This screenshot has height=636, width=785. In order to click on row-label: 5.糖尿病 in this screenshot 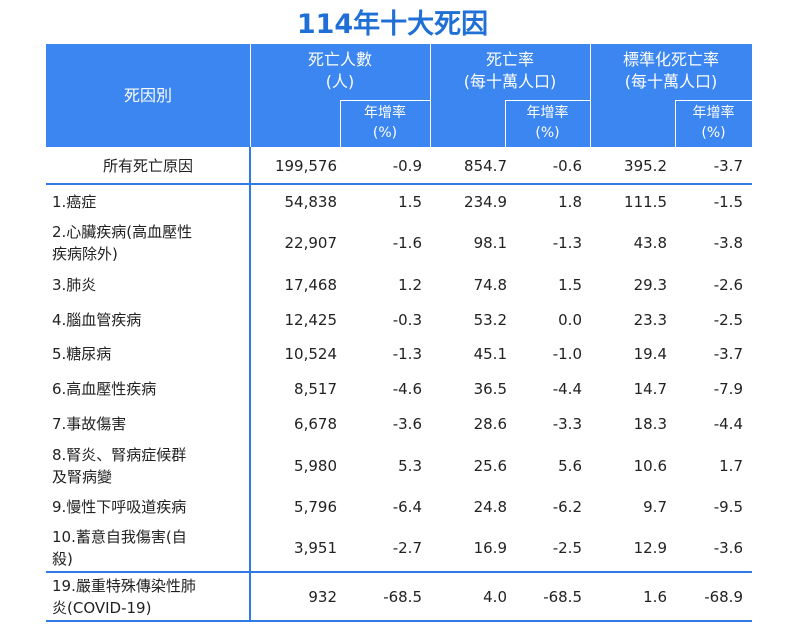, I will do `click(82, 354)`.